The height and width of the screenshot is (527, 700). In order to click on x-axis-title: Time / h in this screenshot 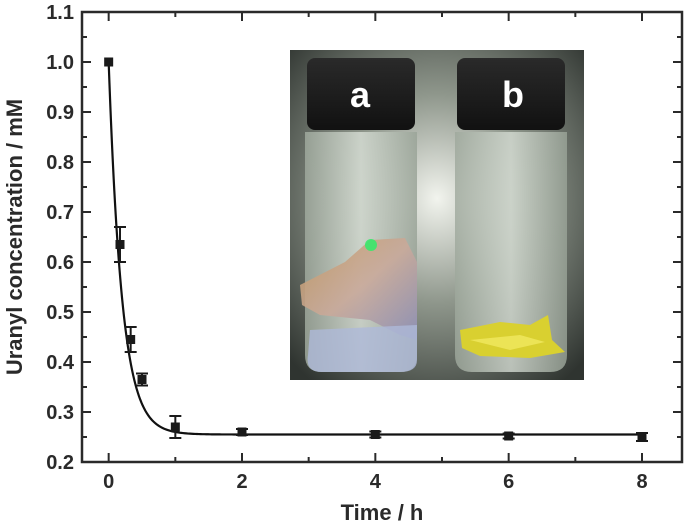, I will do `click(382, 512)`.